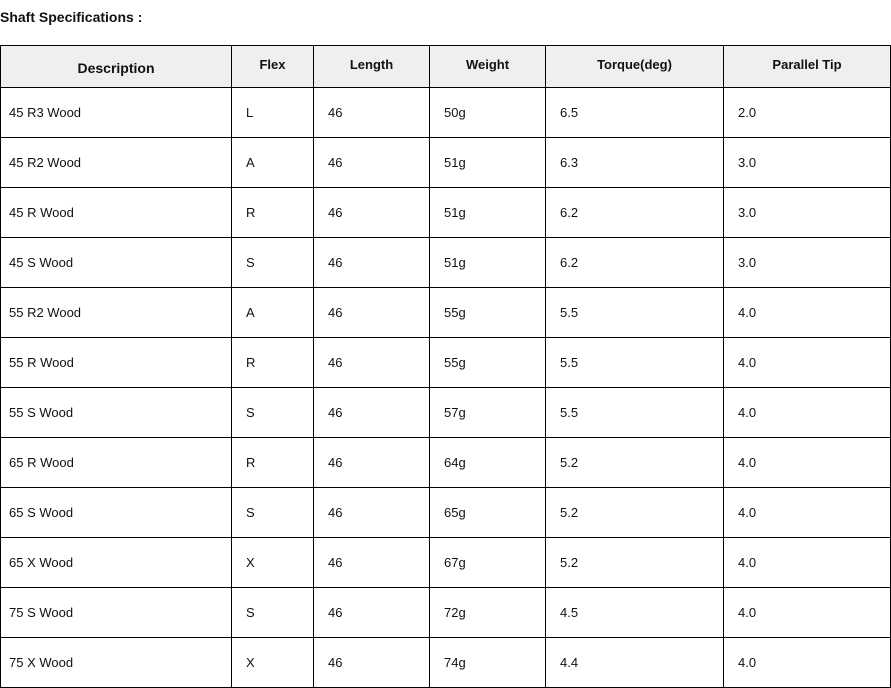  What do you see at coordinates (807, 66) in the screenshot?
I see `column-header-parallel-tip: Parallel Tip` at bounding box center [807, 66].